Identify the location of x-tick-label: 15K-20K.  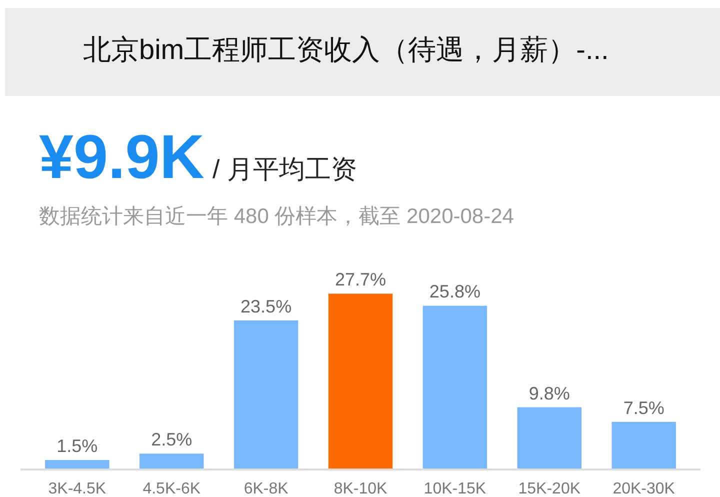
(549, 488).